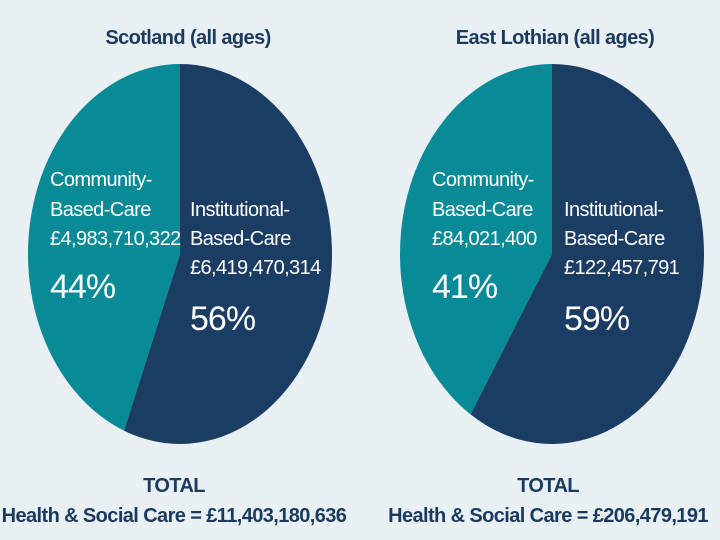 The width and height of the screenshot is (720, 540). I want to click on total-value: Health & Social Care = £11,403,180,636, so click(174, 516).